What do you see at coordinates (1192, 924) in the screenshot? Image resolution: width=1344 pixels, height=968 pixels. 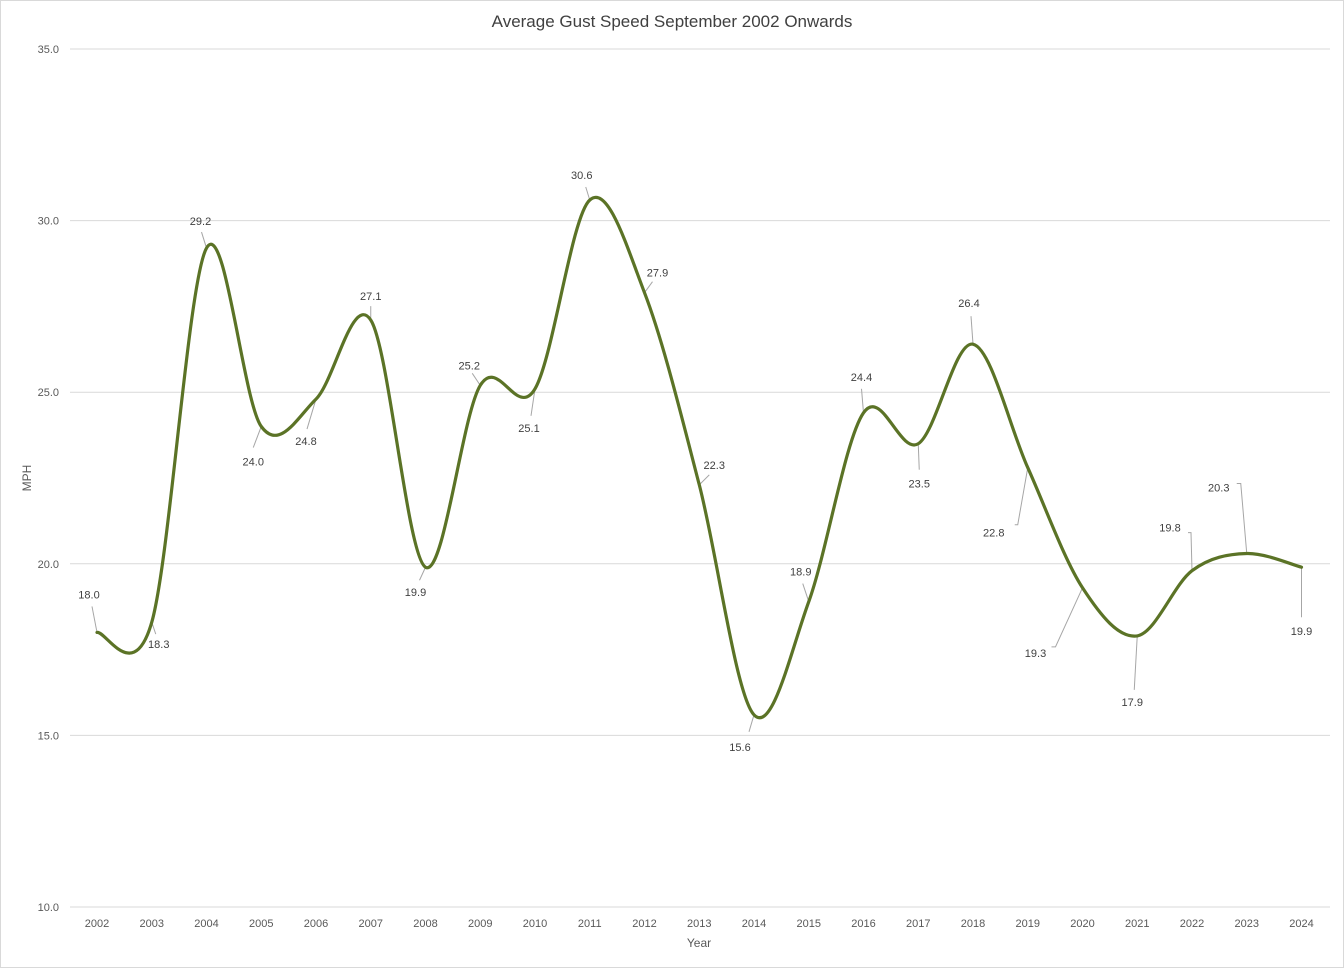 I see `x-tick-label: 2022` at bounding box center [1192, 924].